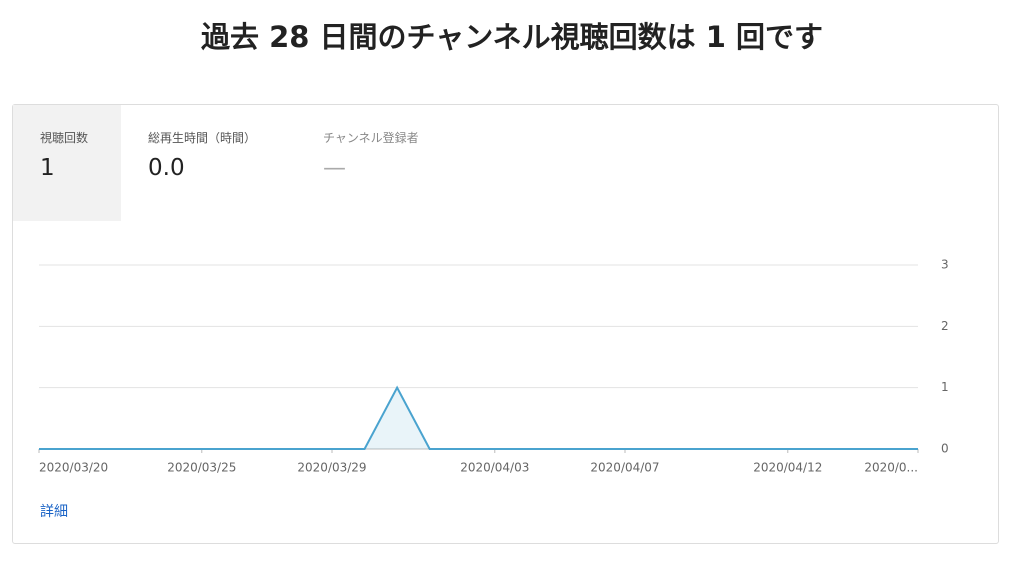 The height and width of the screenshot is (568, 1024). What do you see at coordinates (512, 37) in the screenshot?
I see `page-title: 過去 28 日間のチャンネル視聴回数は 1 回です` at bounding box center [512, 37].